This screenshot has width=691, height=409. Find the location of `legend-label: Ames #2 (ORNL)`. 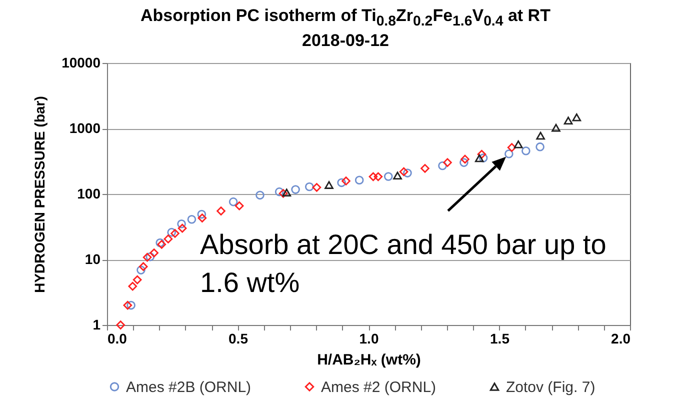

legend-label: Ames #2 (ORNL) is located at coordinates (378, 387).